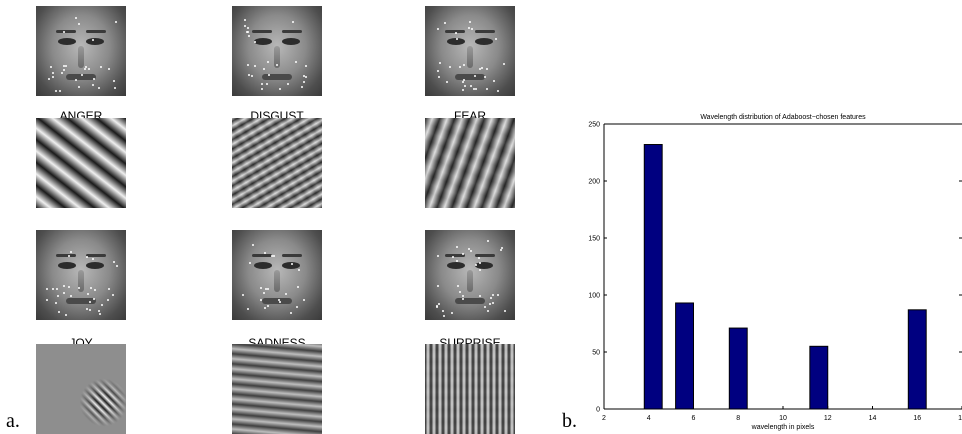 The width and height of the screenshot is (962, 434). Describe the element at coordinates (598, 410) in the screenshot. I see `y-tick-label: 0` at that location.